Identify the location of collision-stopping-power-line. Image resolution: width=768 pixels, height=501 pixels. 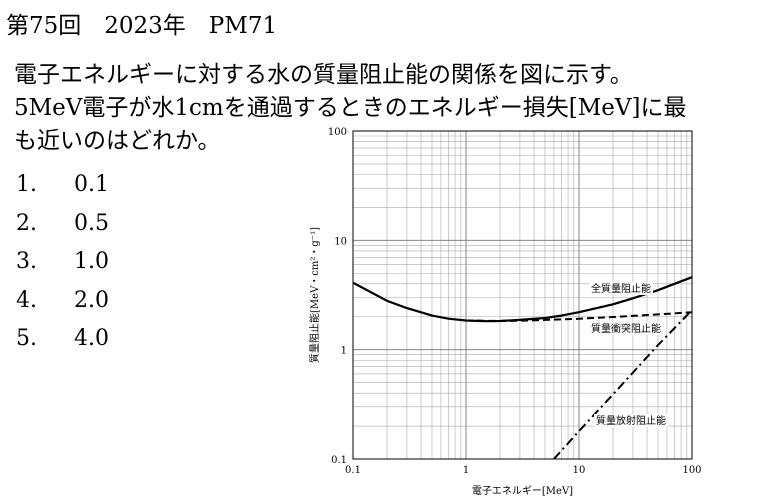
(579, 316).